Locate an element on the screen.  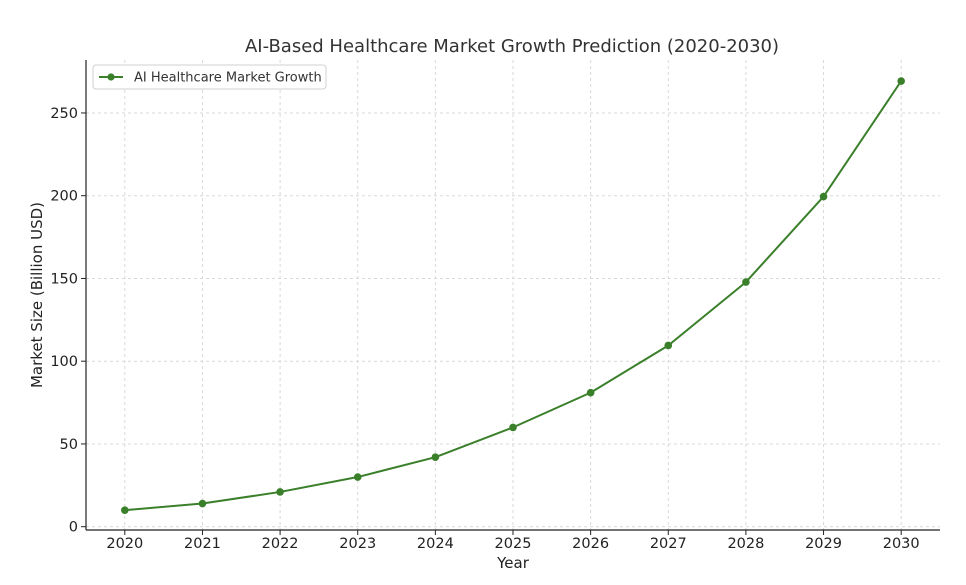
y-tick-label: 0 is located at coordinates (73, 528).